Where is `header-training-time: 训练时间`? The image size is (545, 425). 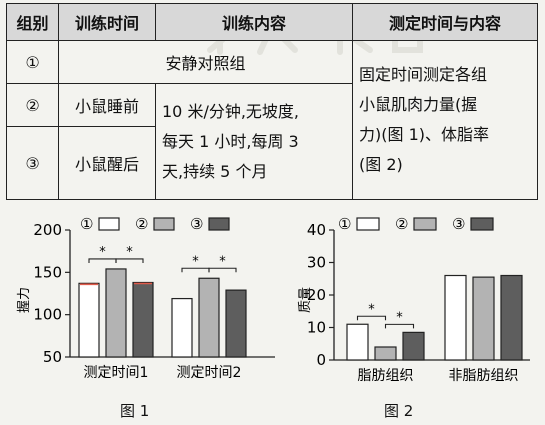 header-training-time: 训练时间 is located at coordinates (107, 22).